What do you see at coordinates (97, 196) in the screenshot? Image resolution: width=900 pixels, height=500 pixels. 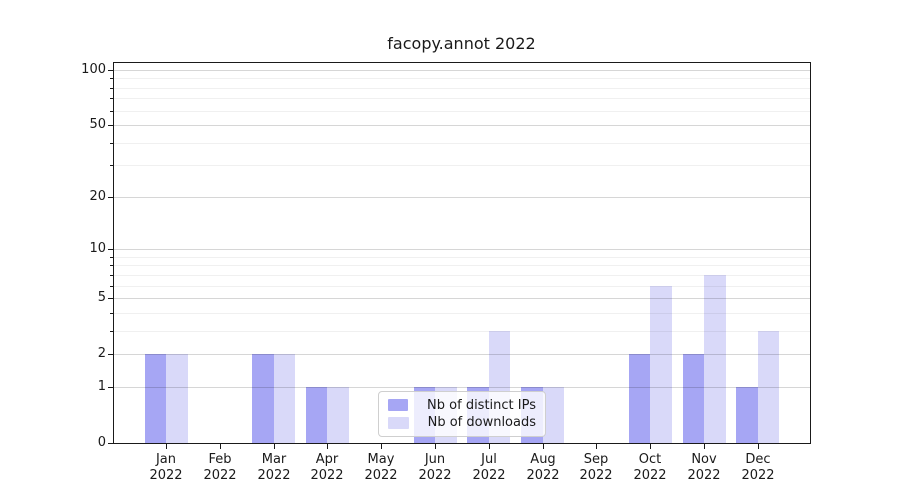 I see `y-tick-label-20: 20` at bounding box center [97, 196].